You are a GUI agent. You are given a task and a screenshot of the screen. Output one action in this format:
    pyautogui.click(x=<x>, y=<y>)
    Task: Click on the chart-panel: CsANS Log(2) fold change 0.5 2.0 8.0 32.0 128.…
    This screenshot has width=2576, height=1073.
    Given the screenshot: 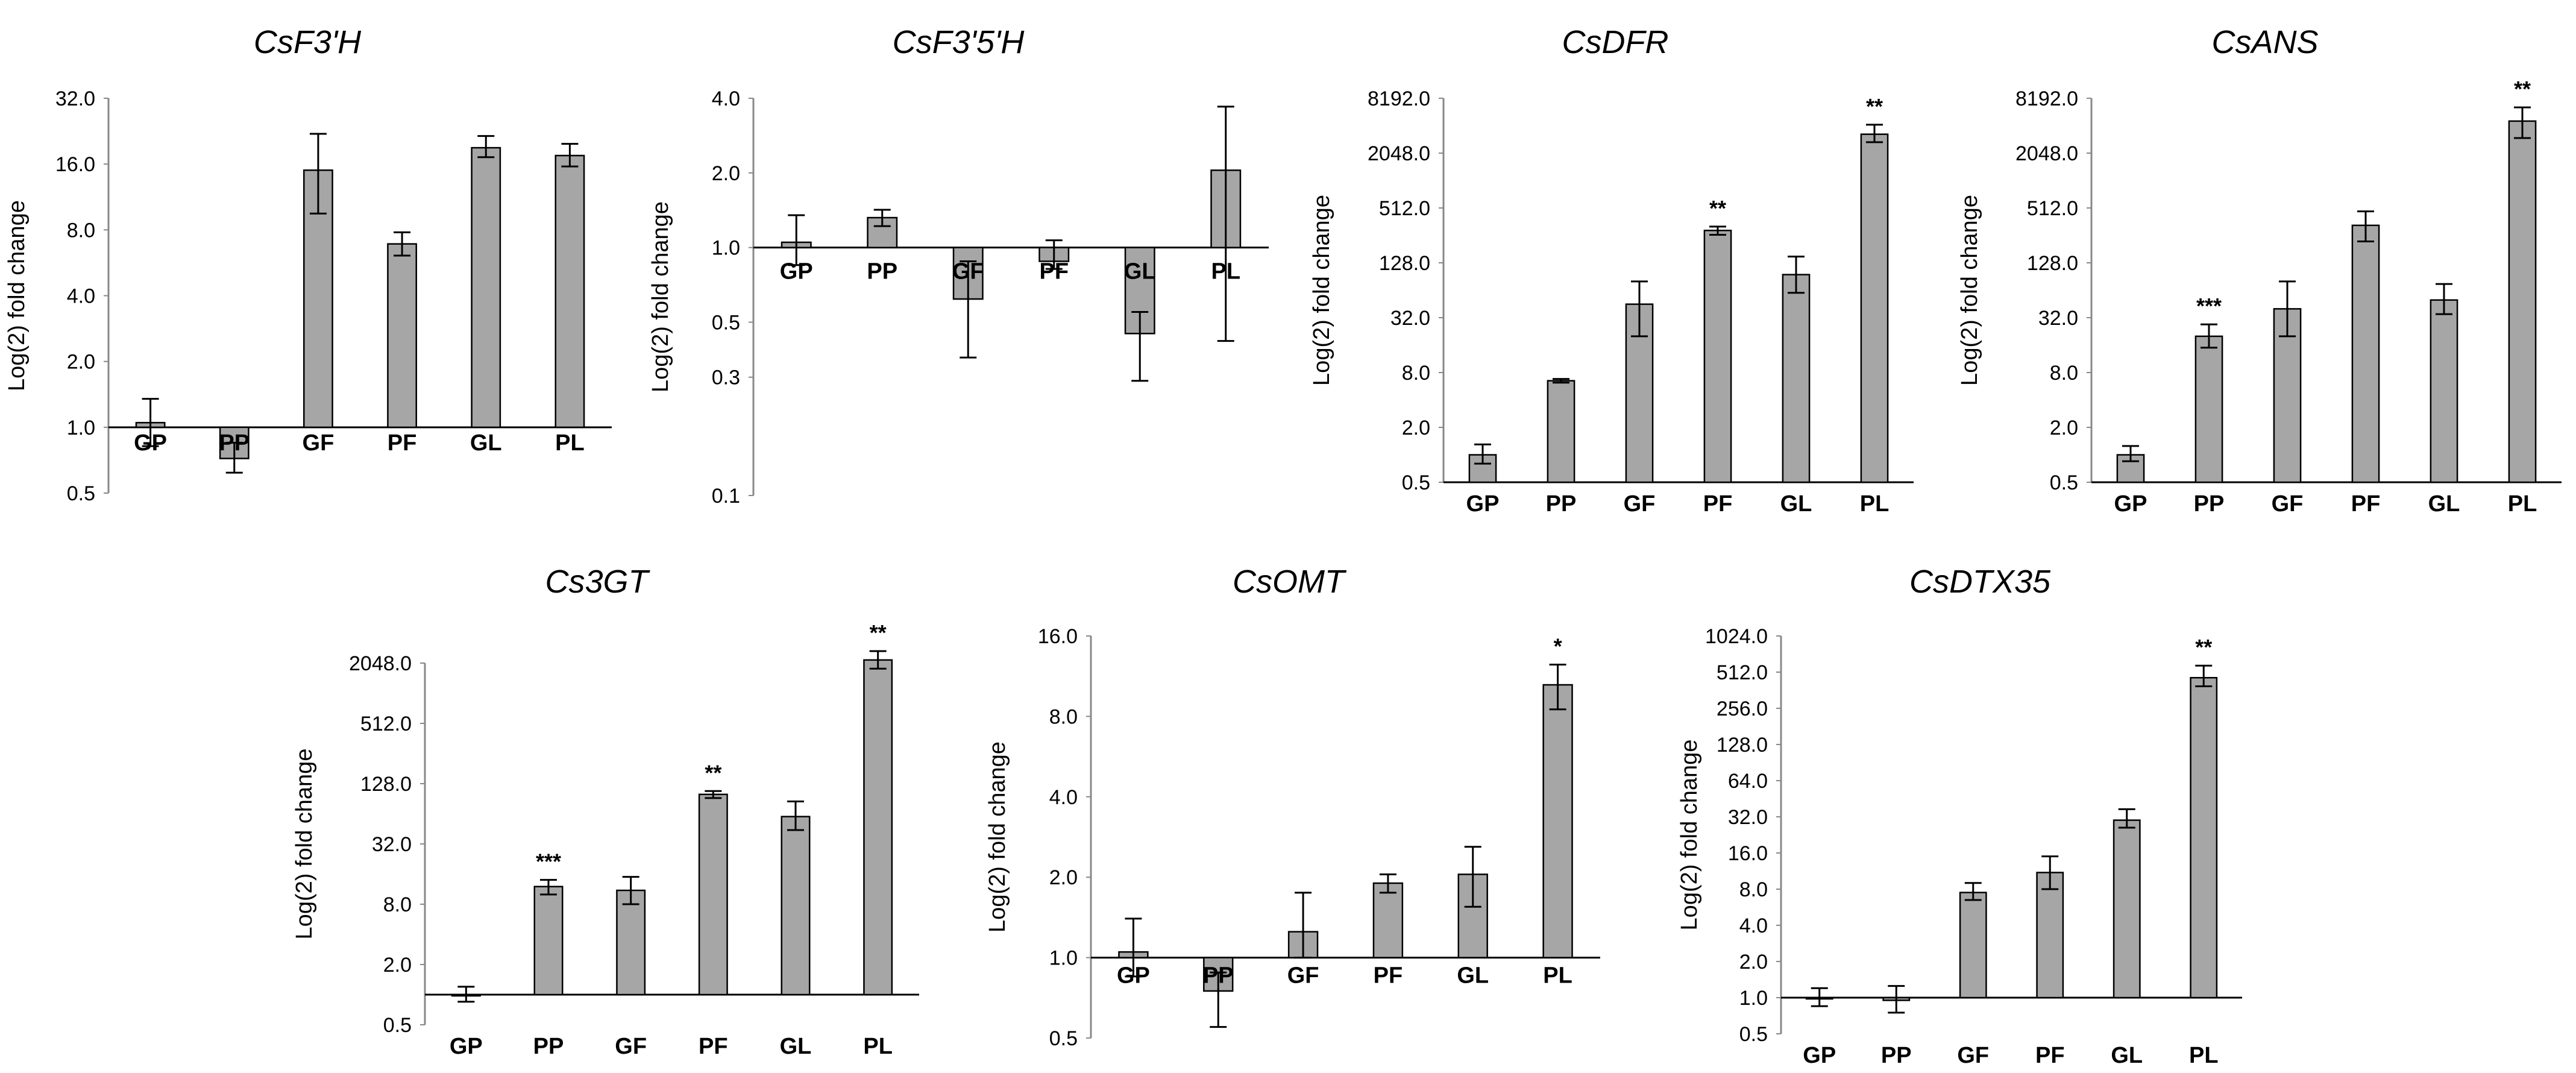 What is the action you would take?
    pyautogui.click(x=2259, y=271)
    